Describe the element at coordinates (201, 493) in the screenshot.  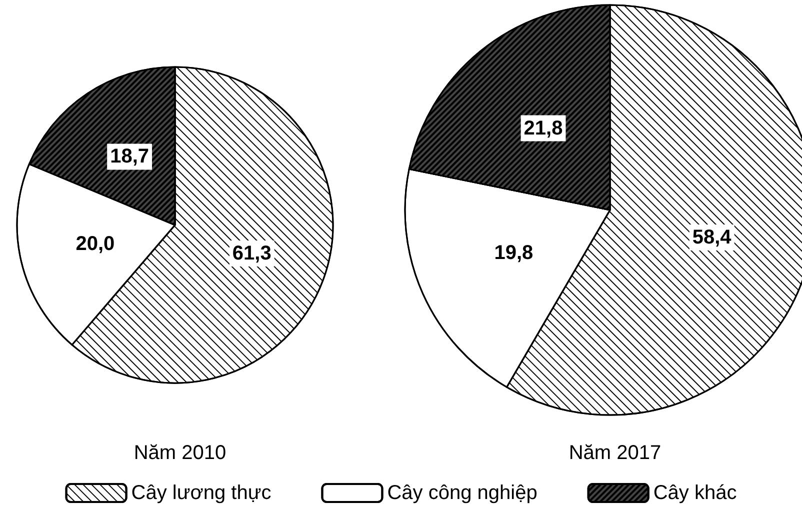
I see `legend-label: Cây lương thực` at that location.